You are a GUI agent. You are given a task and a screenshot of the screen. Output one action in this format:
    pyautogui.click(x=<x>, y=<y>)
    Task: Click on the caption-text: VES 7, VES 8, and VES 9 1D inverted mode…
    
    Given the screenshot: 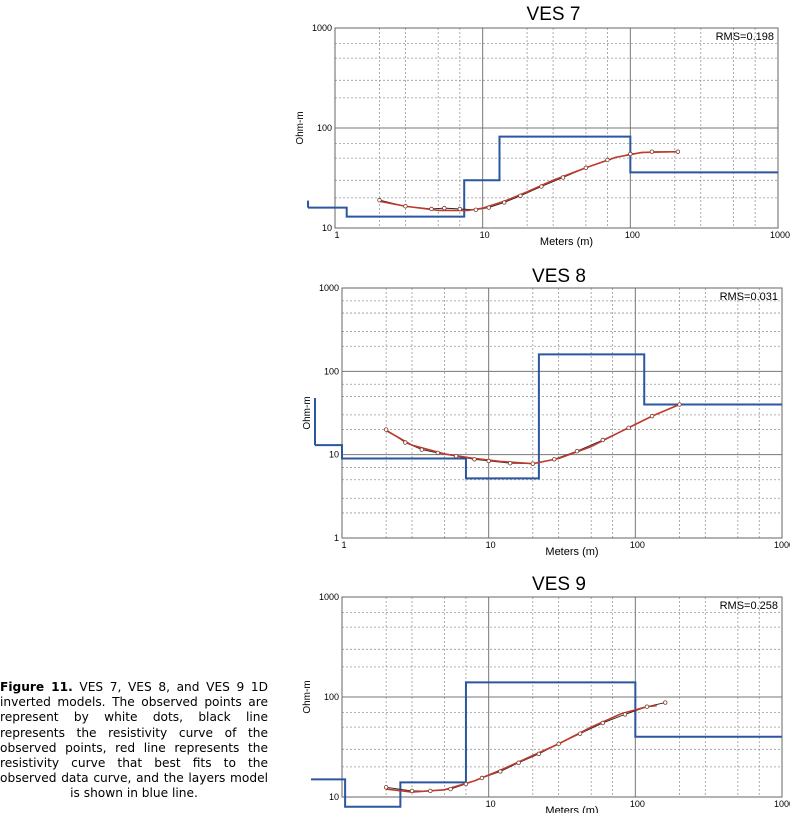 What is the action you would take?
    pyautogui.click(x=134, y=740)
    